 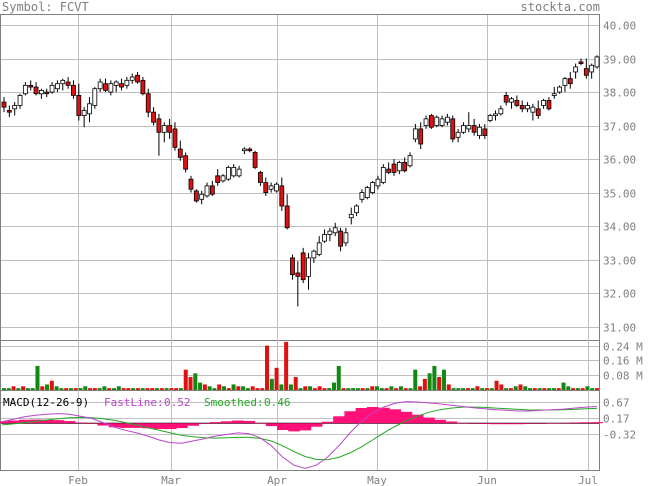 What do you see at coordinates (623, 362) in the screenshot?
I see `volume-axis: 0.08 M 0.16 M0.24 M` at bounding box center [623, 362].